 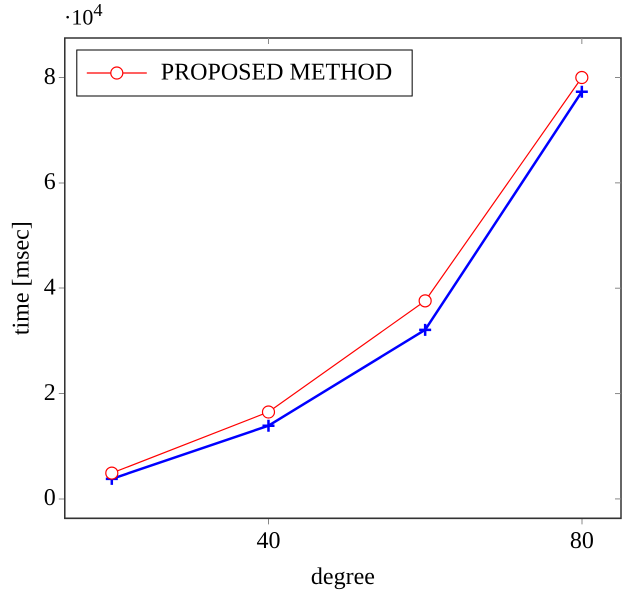 What do you see at coordinates (50, 182) in the screenshot?
I see `y-tick-label: 6` at bounding box center [50, 182].